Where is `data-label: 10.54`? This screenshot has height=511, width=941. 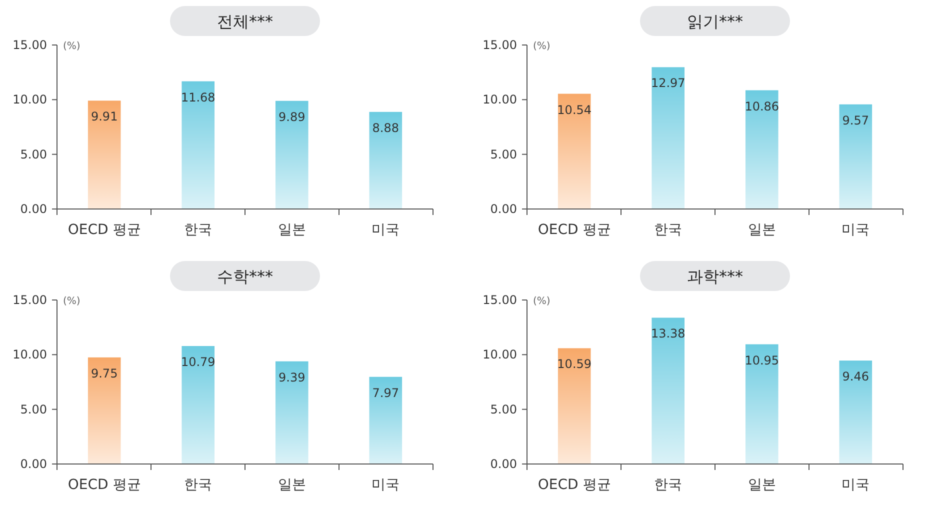 data-label: 10.54 is located at coordinates (574, 109).